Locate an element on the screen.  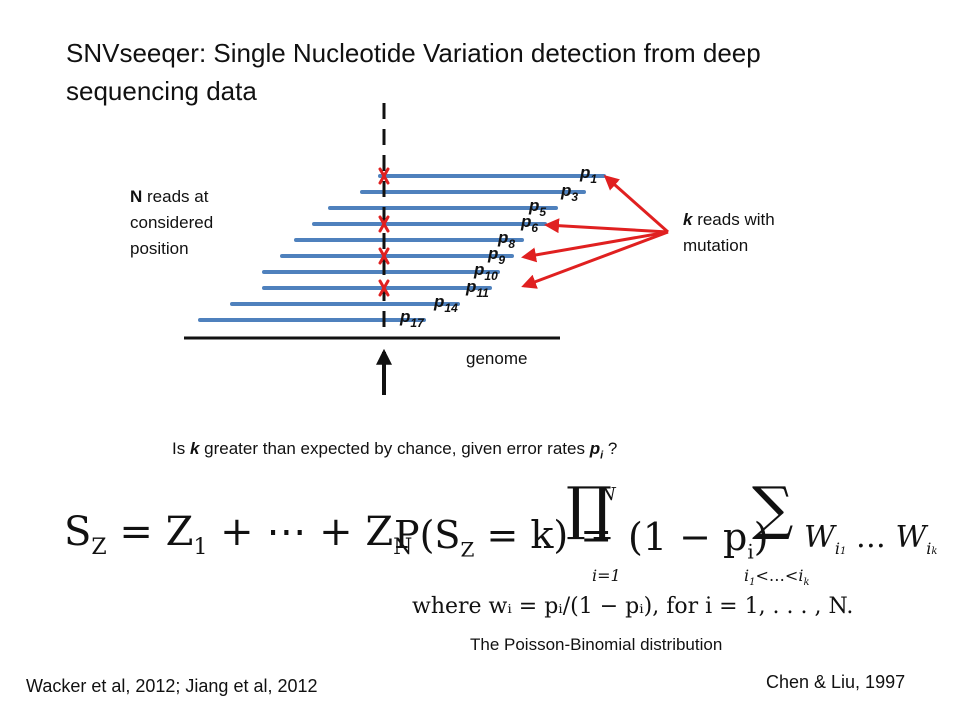
pb-formula: P(SZ = k) = is located at coordinates (503, 542).